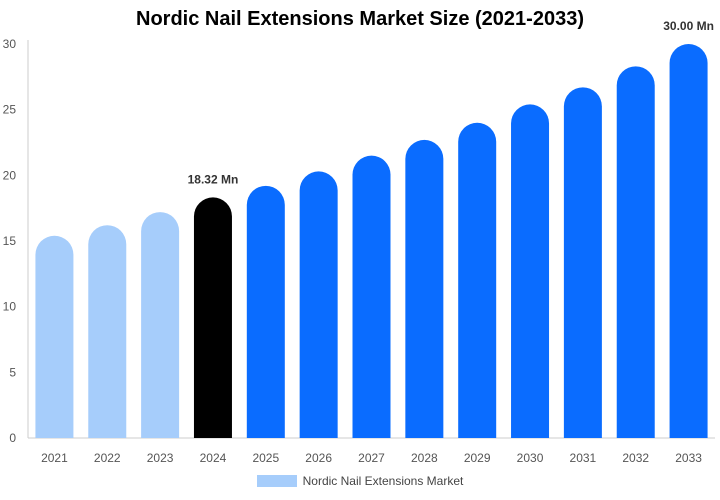  What do you see at coordinates (54, 458) in the screenshot?
I see `x-tick-label: 2021` at bounding box center [54, 458].